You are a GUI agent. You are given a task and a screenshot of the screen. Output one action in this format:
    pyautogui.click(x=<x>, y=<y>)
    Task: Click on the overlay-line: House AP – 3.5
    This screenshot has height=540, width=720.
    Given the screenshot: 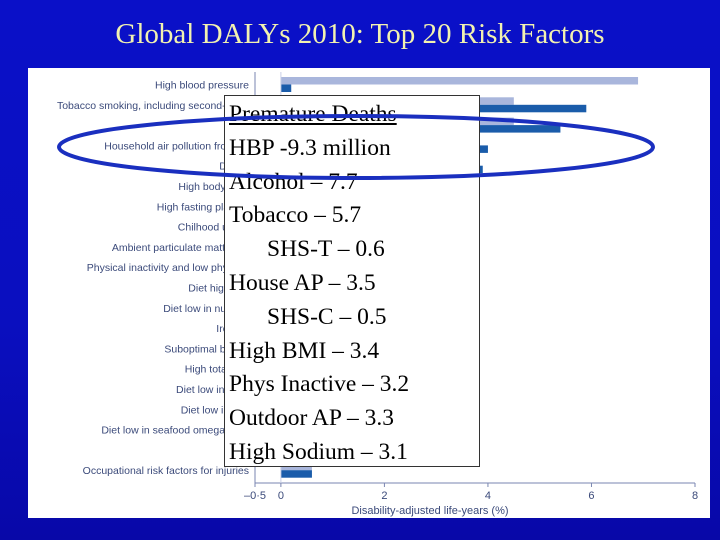 What is the action you would take?
    pyautogui.click(x=302, y=282)
    